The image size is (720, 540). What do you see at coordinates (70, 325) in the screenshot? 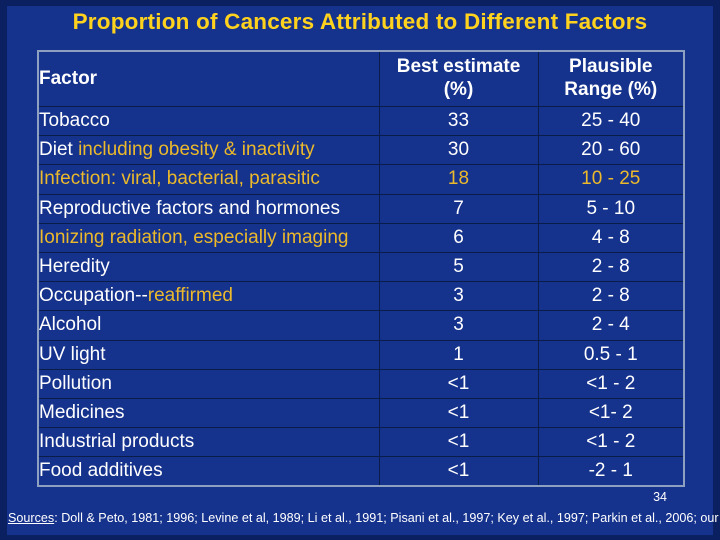
I see `factor-text-white: Alcohol` at bounding box center [70, 325].